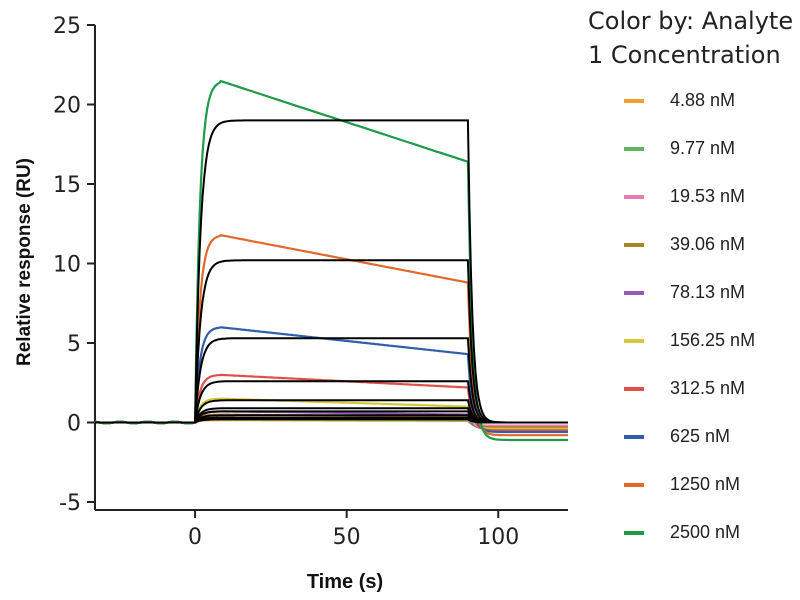 The width and height of the screenshot is (800, 600). I want to click on legend-title-line-1: Color by: Analyte, so click(691, 21).